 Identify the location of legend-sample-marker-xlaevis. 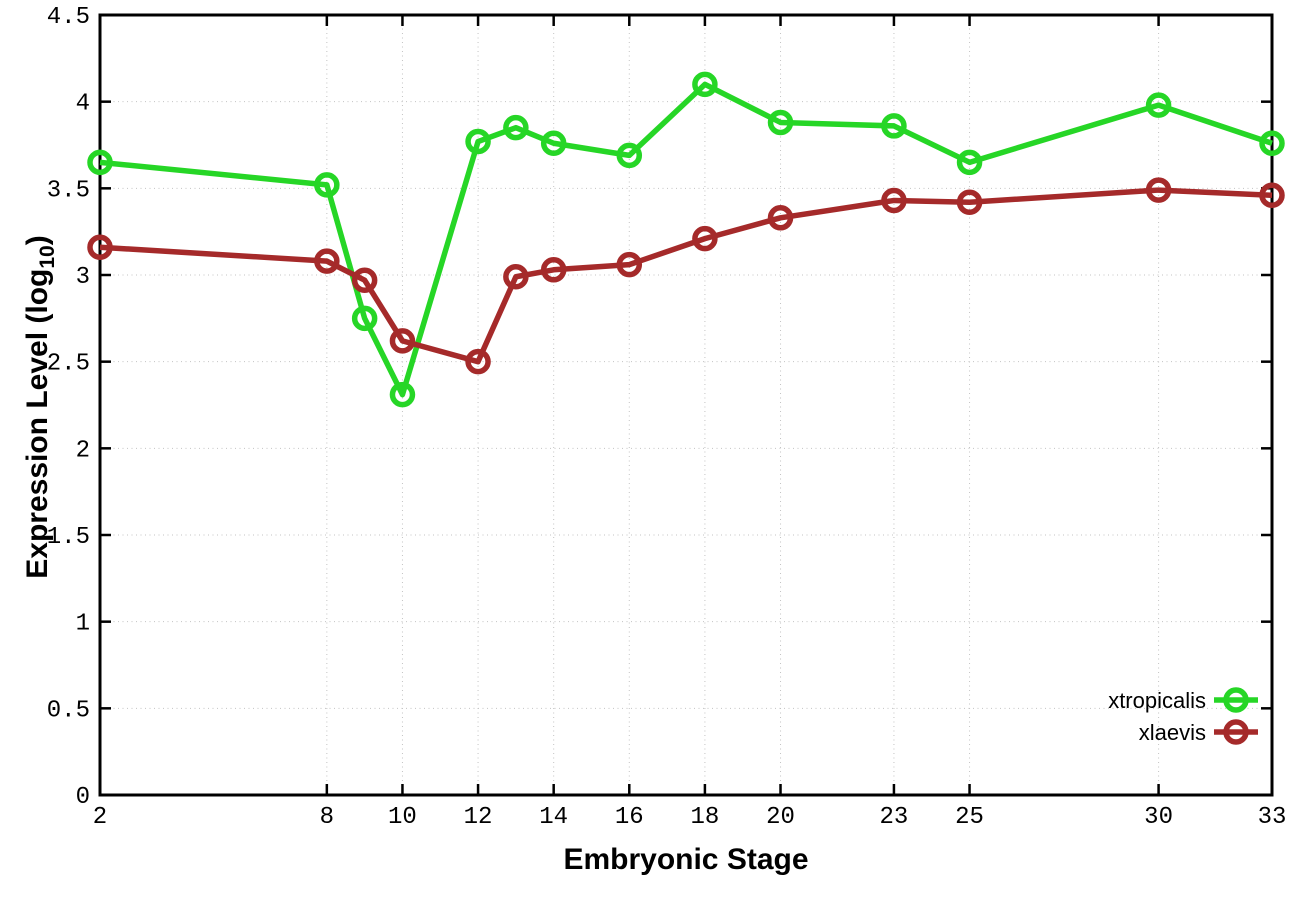
(1236, 732).